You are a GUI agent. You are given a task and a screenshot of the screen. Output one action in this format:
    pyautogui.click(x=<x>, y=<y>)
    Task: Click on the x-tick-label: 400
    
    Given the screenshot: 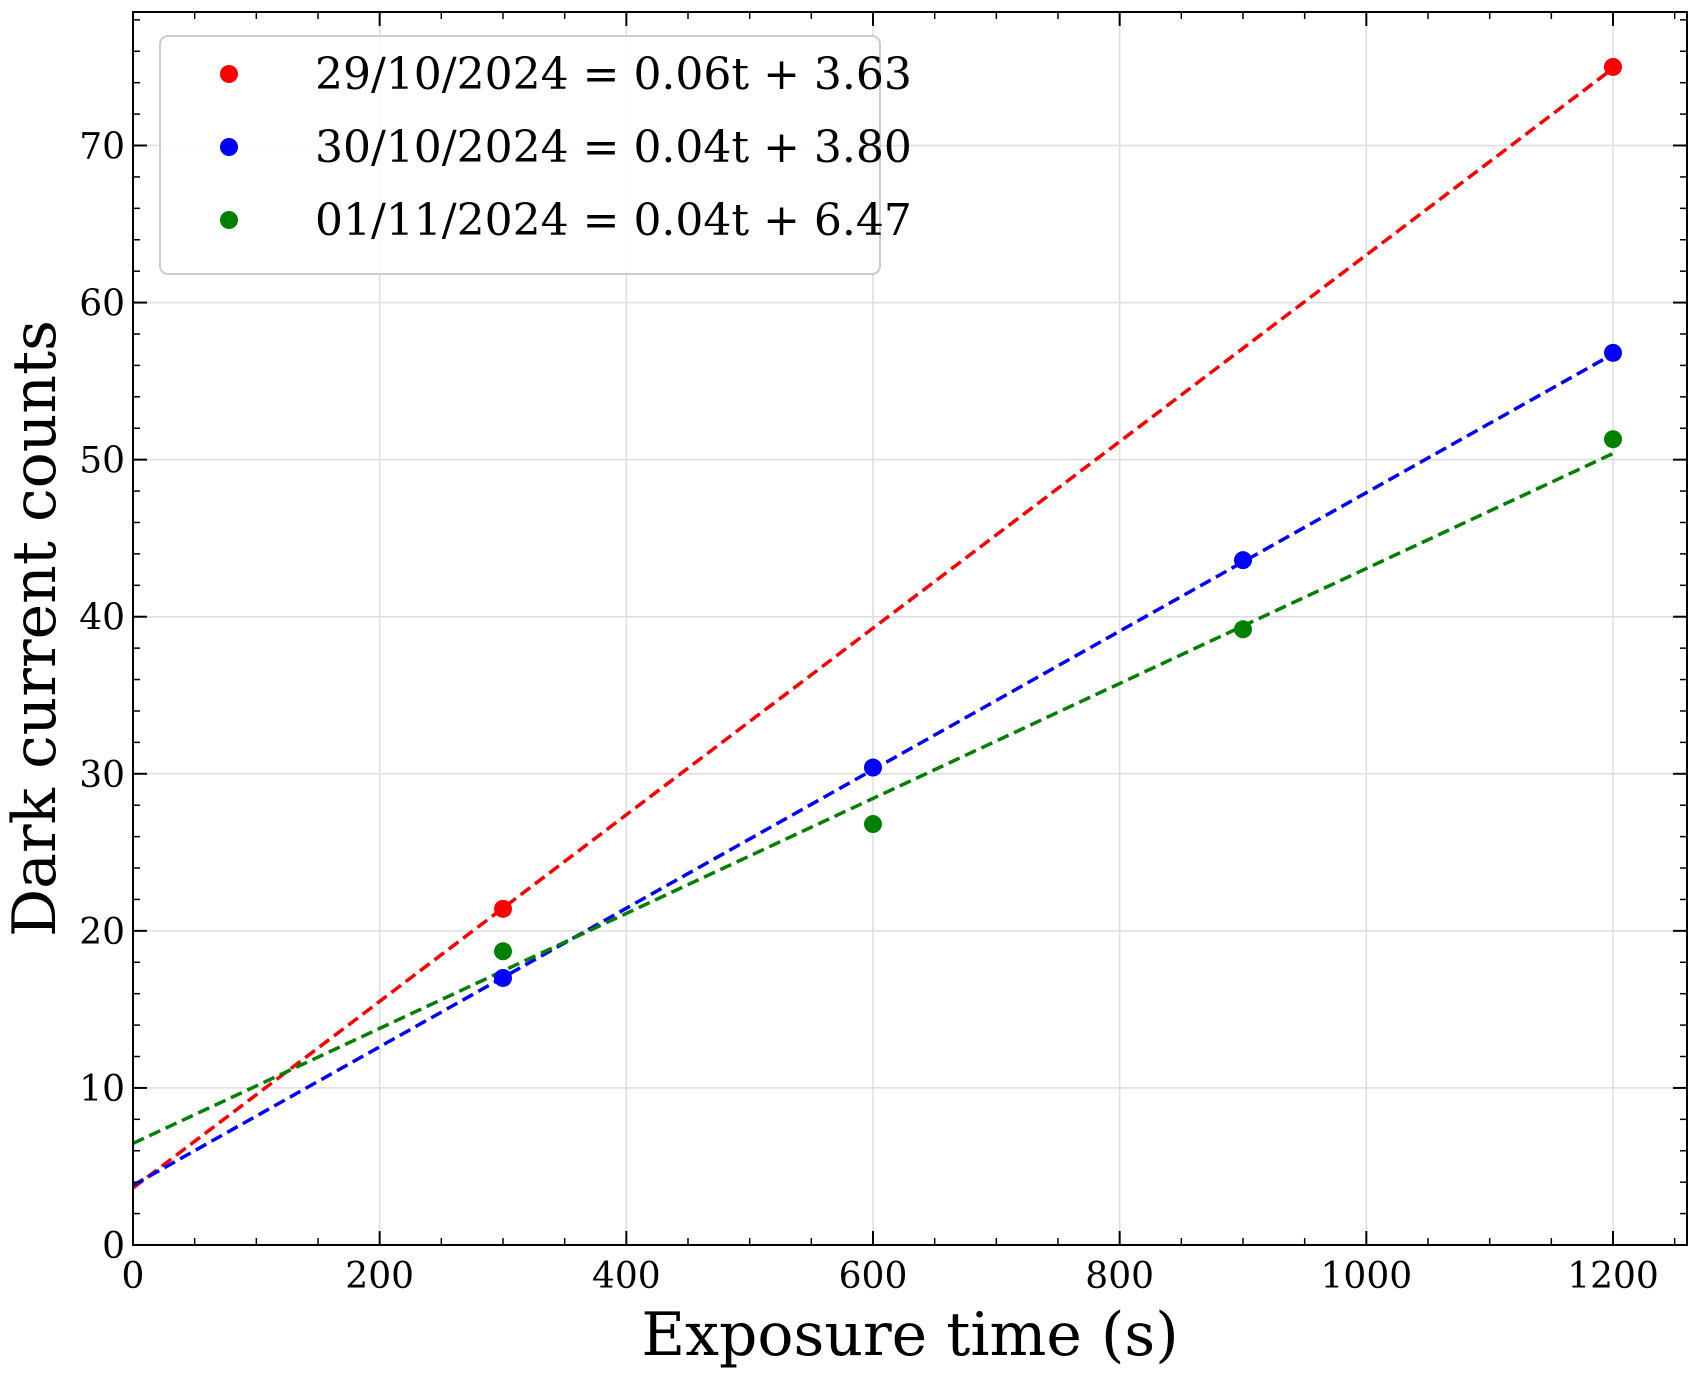 What is the action you would take?
    pyautogui.click(x=626, y=1276)
    